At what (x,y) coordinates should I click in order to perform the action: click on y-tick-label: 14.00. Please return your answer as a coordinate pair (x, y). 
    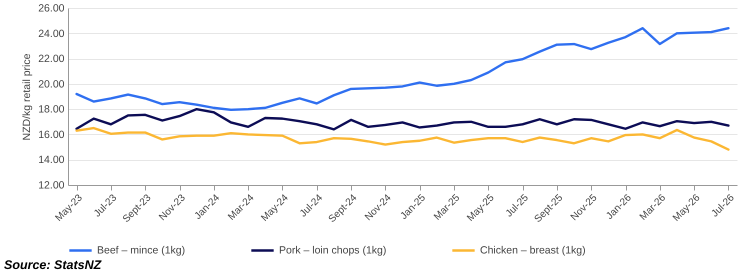
    Looking at the image, I should click on (51, 160).